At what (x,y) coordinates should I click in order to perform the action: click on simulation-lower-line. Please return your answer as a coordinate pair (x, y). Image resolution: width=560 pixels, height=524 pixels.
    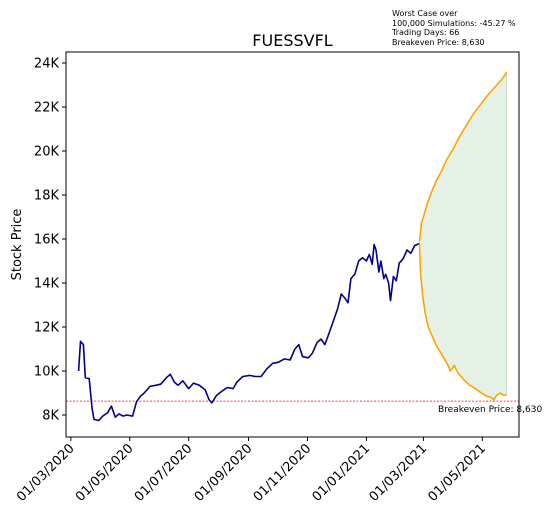
    Looking at the image, I should click on (462, 322).